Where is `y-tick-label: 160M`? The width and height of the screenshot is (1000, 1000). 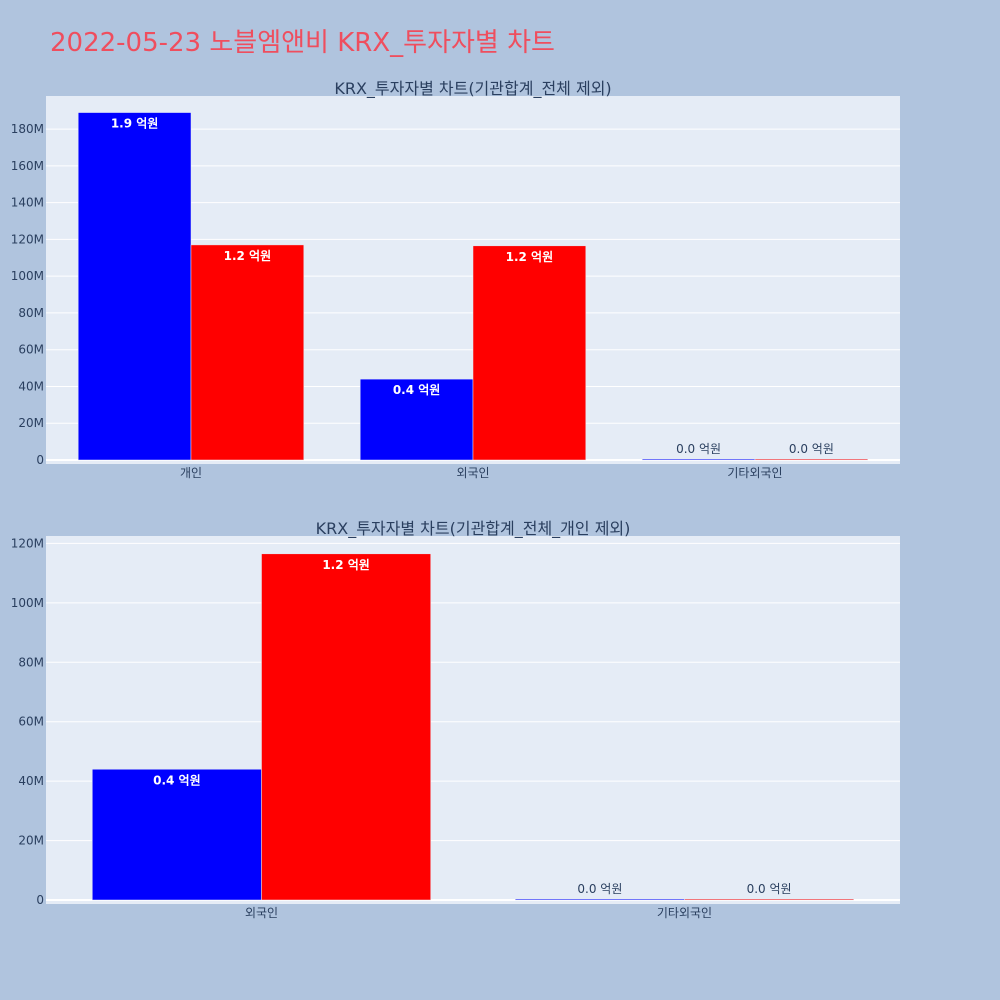 y-tick-label: 160M is located at coordinates (27, 166).